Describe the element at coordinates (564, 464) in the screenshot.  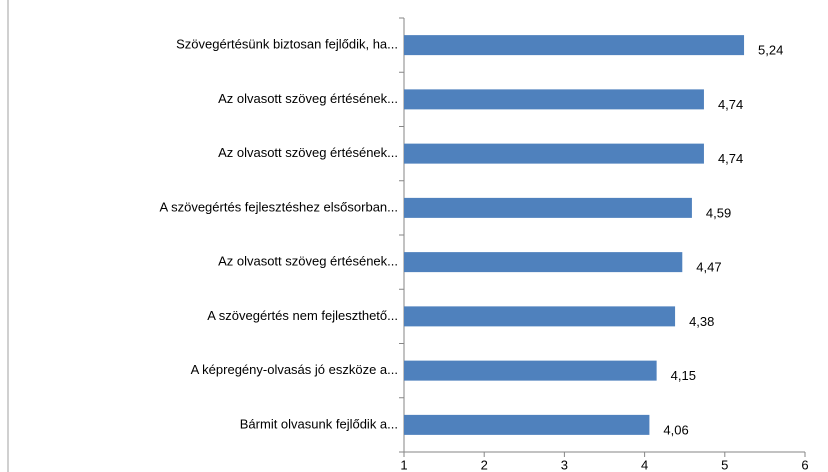
I see `x-tick-label: 3` at that location.